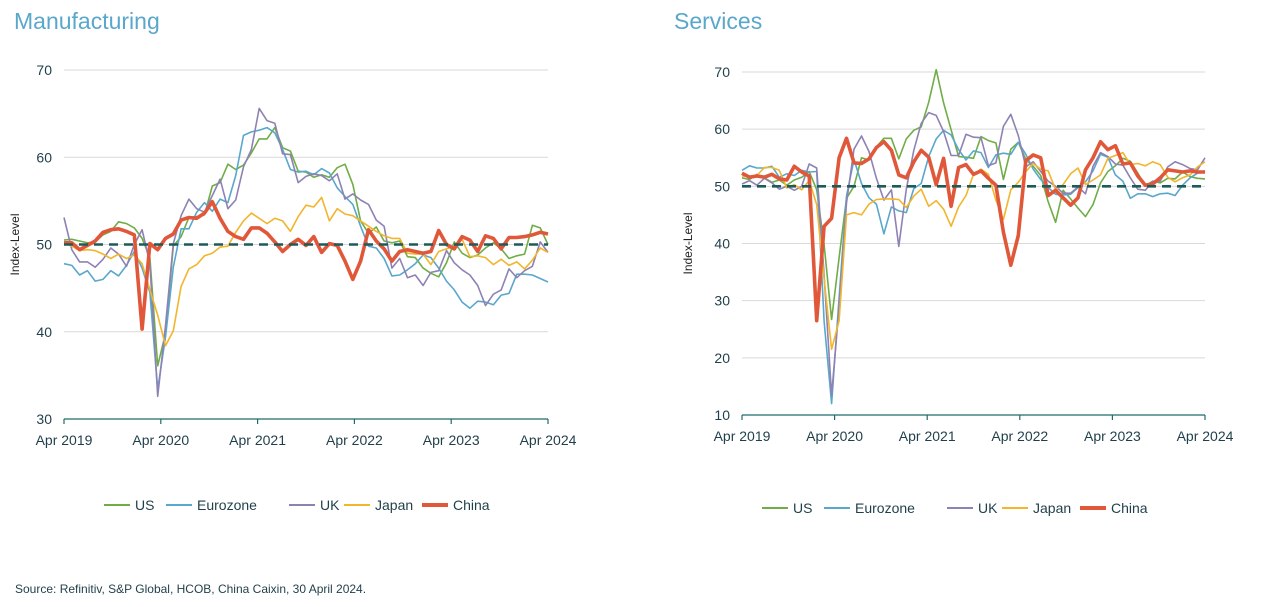 The image size is (1280, 607). Describe the element at coordinates (718, 21) in the screenshot. I see `chart-title-services: Services` at that location.